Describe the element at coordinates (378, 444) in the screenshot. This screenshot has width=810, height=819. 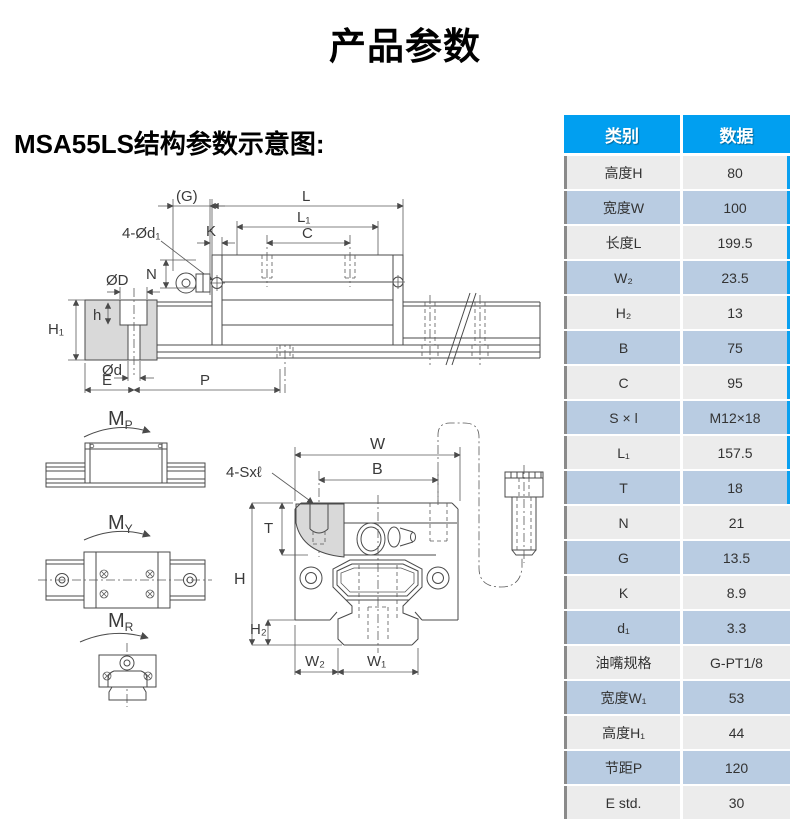
I see `dim-label-W: W` at that location.